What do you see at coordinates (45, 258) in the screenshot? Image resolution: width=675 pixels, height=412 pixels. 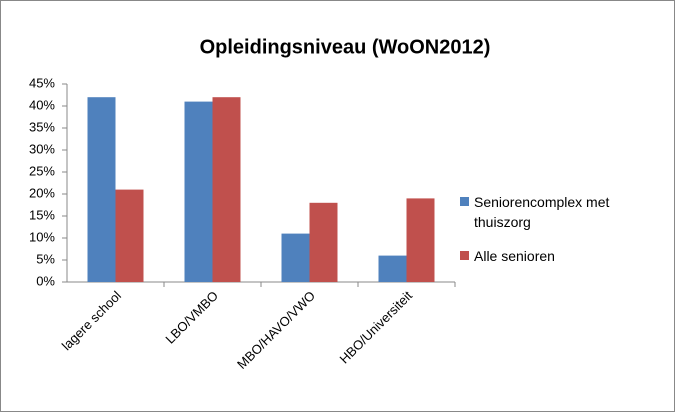 I see `y-tick-label: 5%` at bounding box center [45, 258].